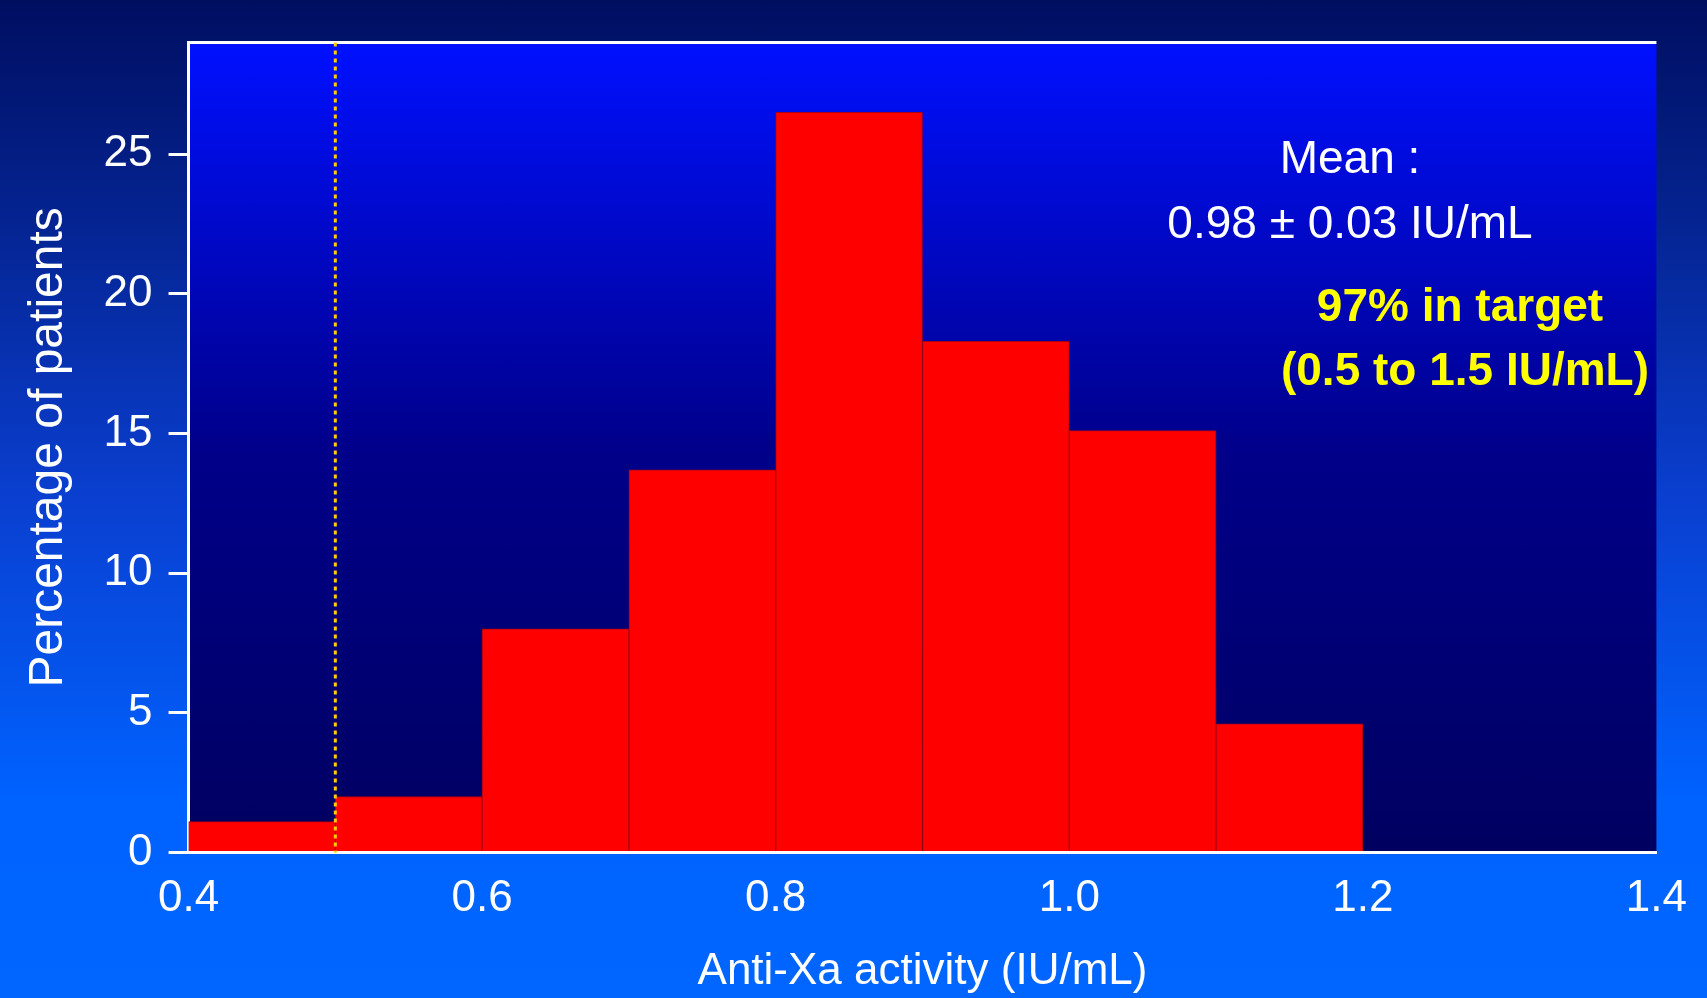 This screenshot has width=1707, height=998. What do you see at coordinates (46, 447) in the screenshot?
I see `y-axis-title: Percentage of patients` at bounding box center [46, 447].